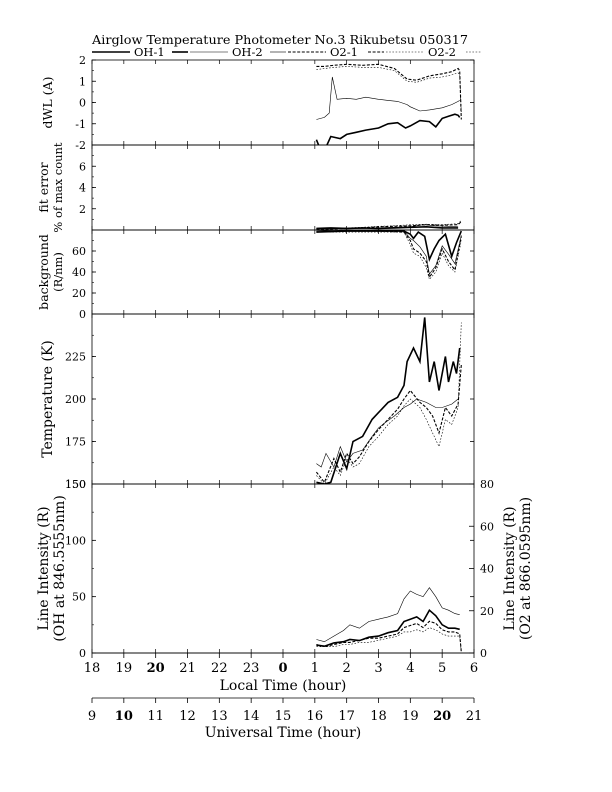 The image size is (612, 792). What do you see at coordinates (80, 124) in the screenshot?
I see `y-tick-label: -1` at bounding box center [80, 124].